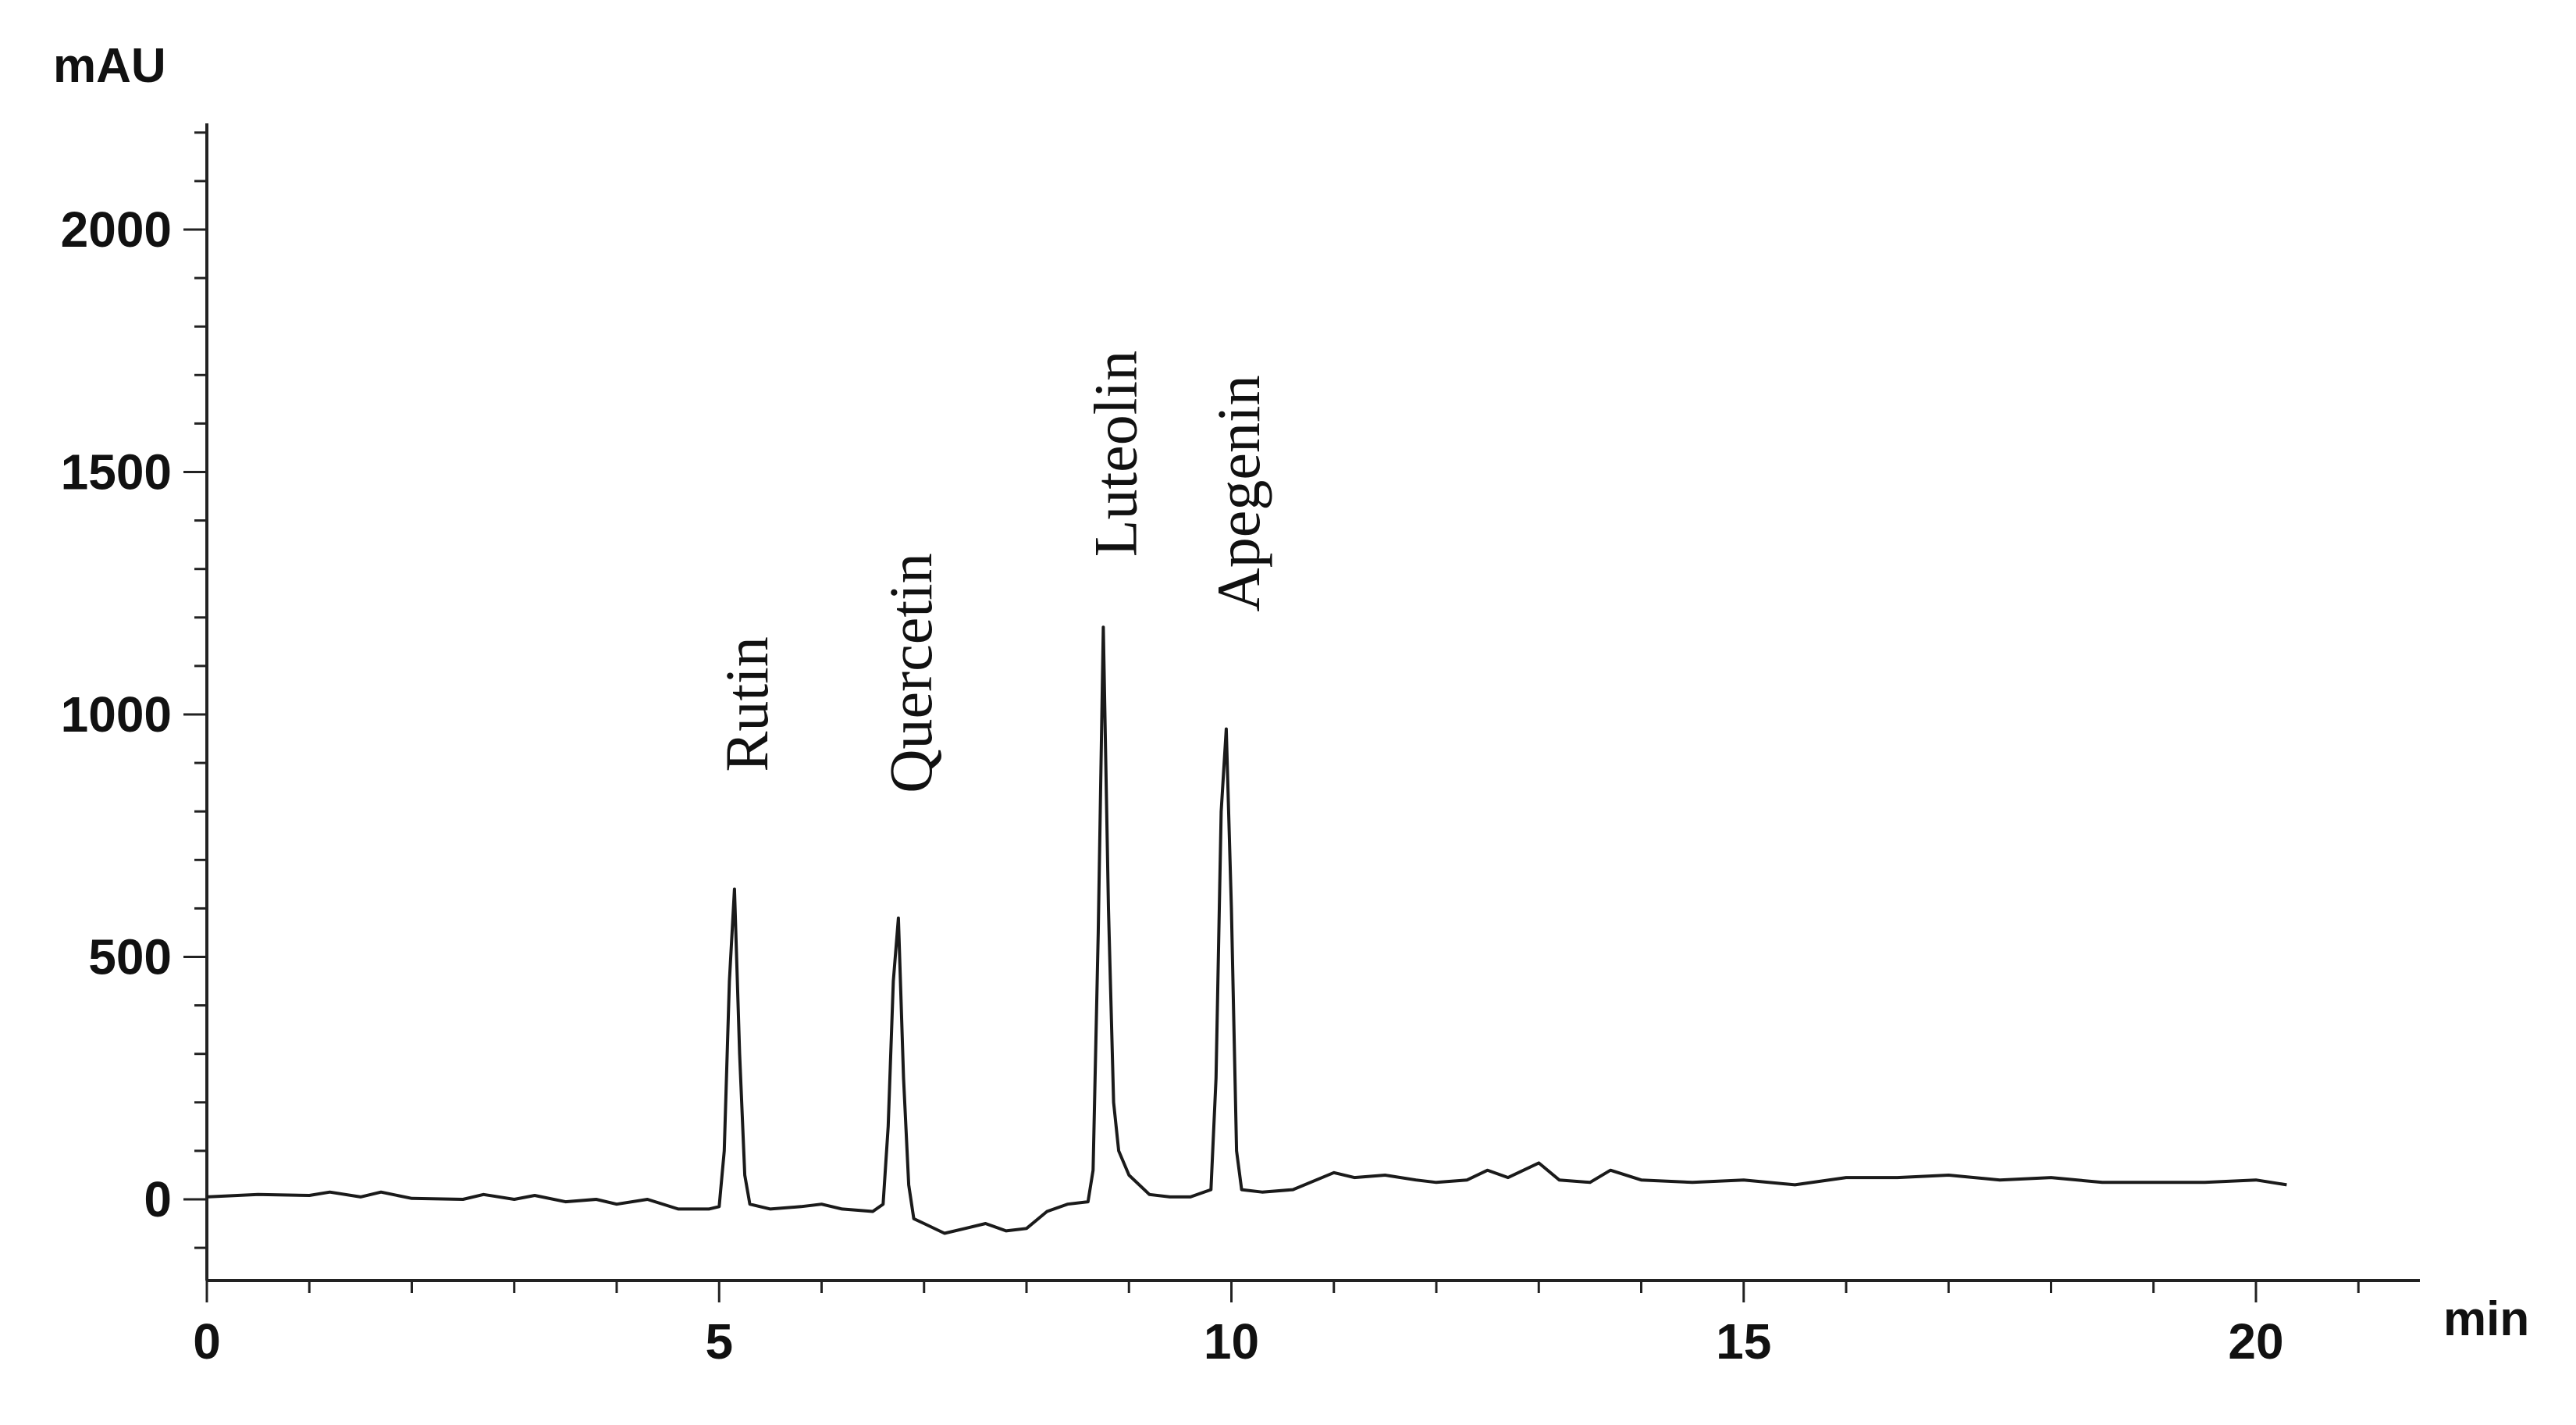 This screenshot has height=1425, width=2576. Describe the element at coordinates (116, 229) in the screenshot. I see `y-tick-label: 2000` at that location.